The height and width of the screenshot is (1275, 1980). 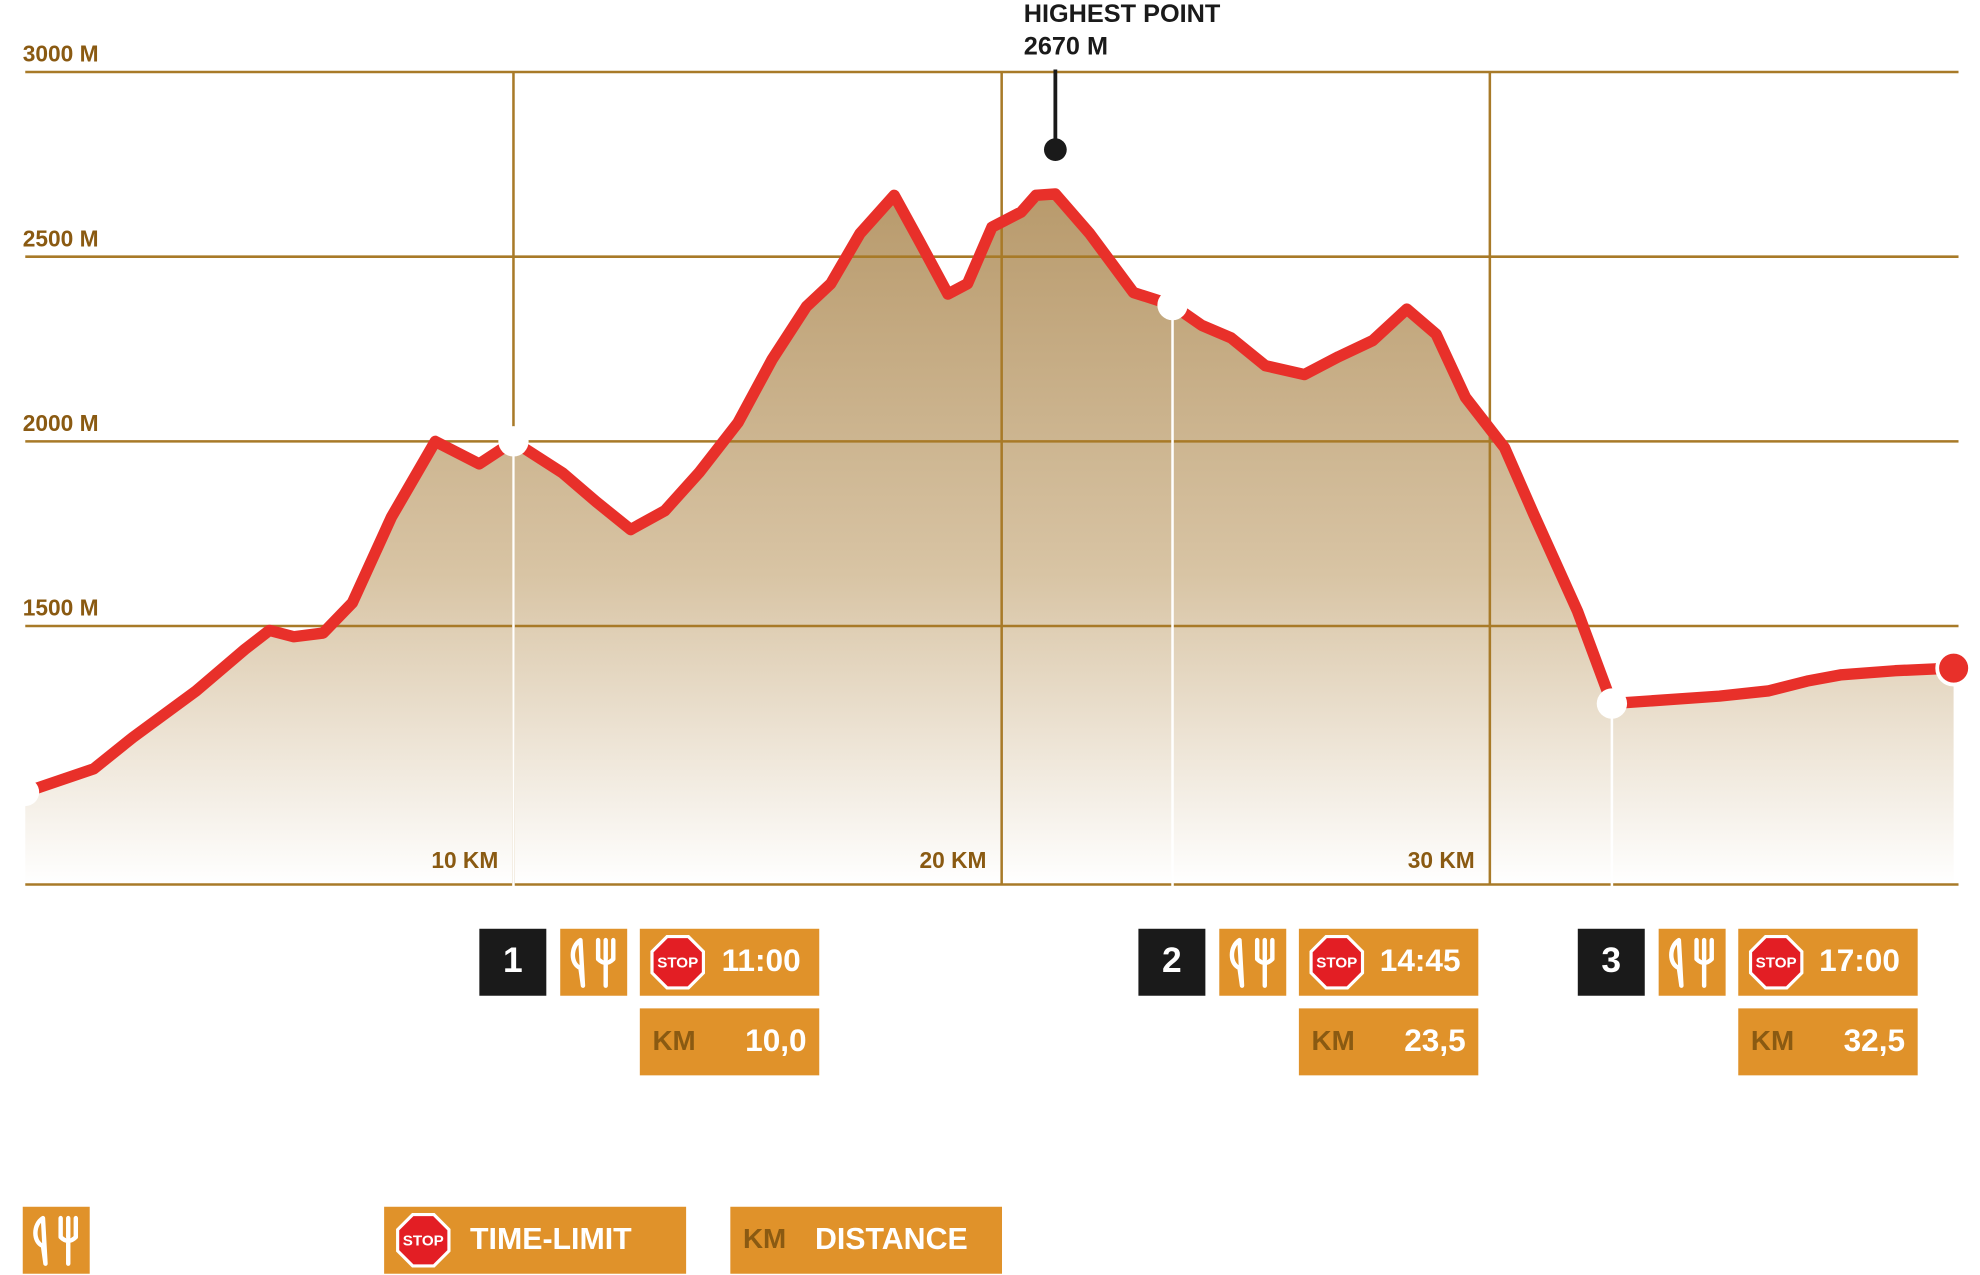 What do you see at coordinates (1055, 150) in the screenshot?
I see `leader-dot` at bounding box center [1055, 150].